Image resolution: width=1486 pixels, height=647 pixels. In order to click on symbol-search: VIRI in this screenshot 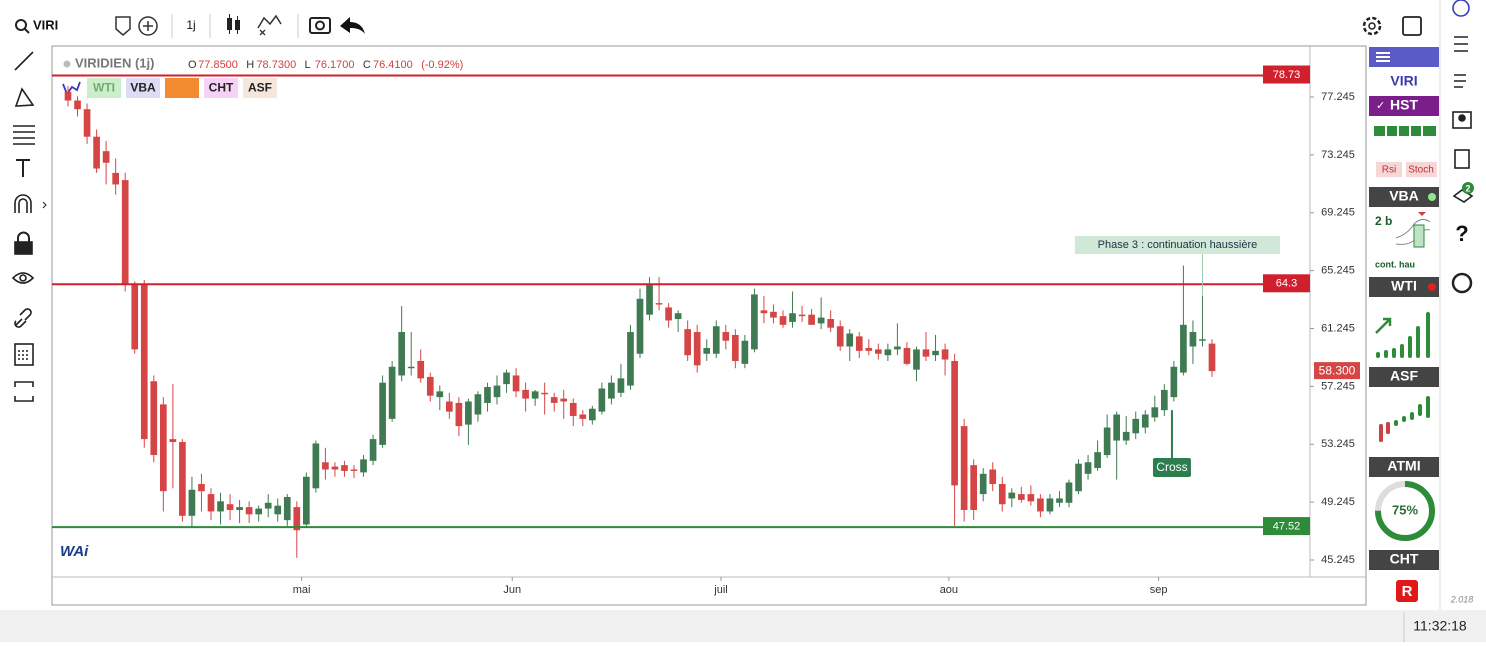, I will do `click(45, 24)`.